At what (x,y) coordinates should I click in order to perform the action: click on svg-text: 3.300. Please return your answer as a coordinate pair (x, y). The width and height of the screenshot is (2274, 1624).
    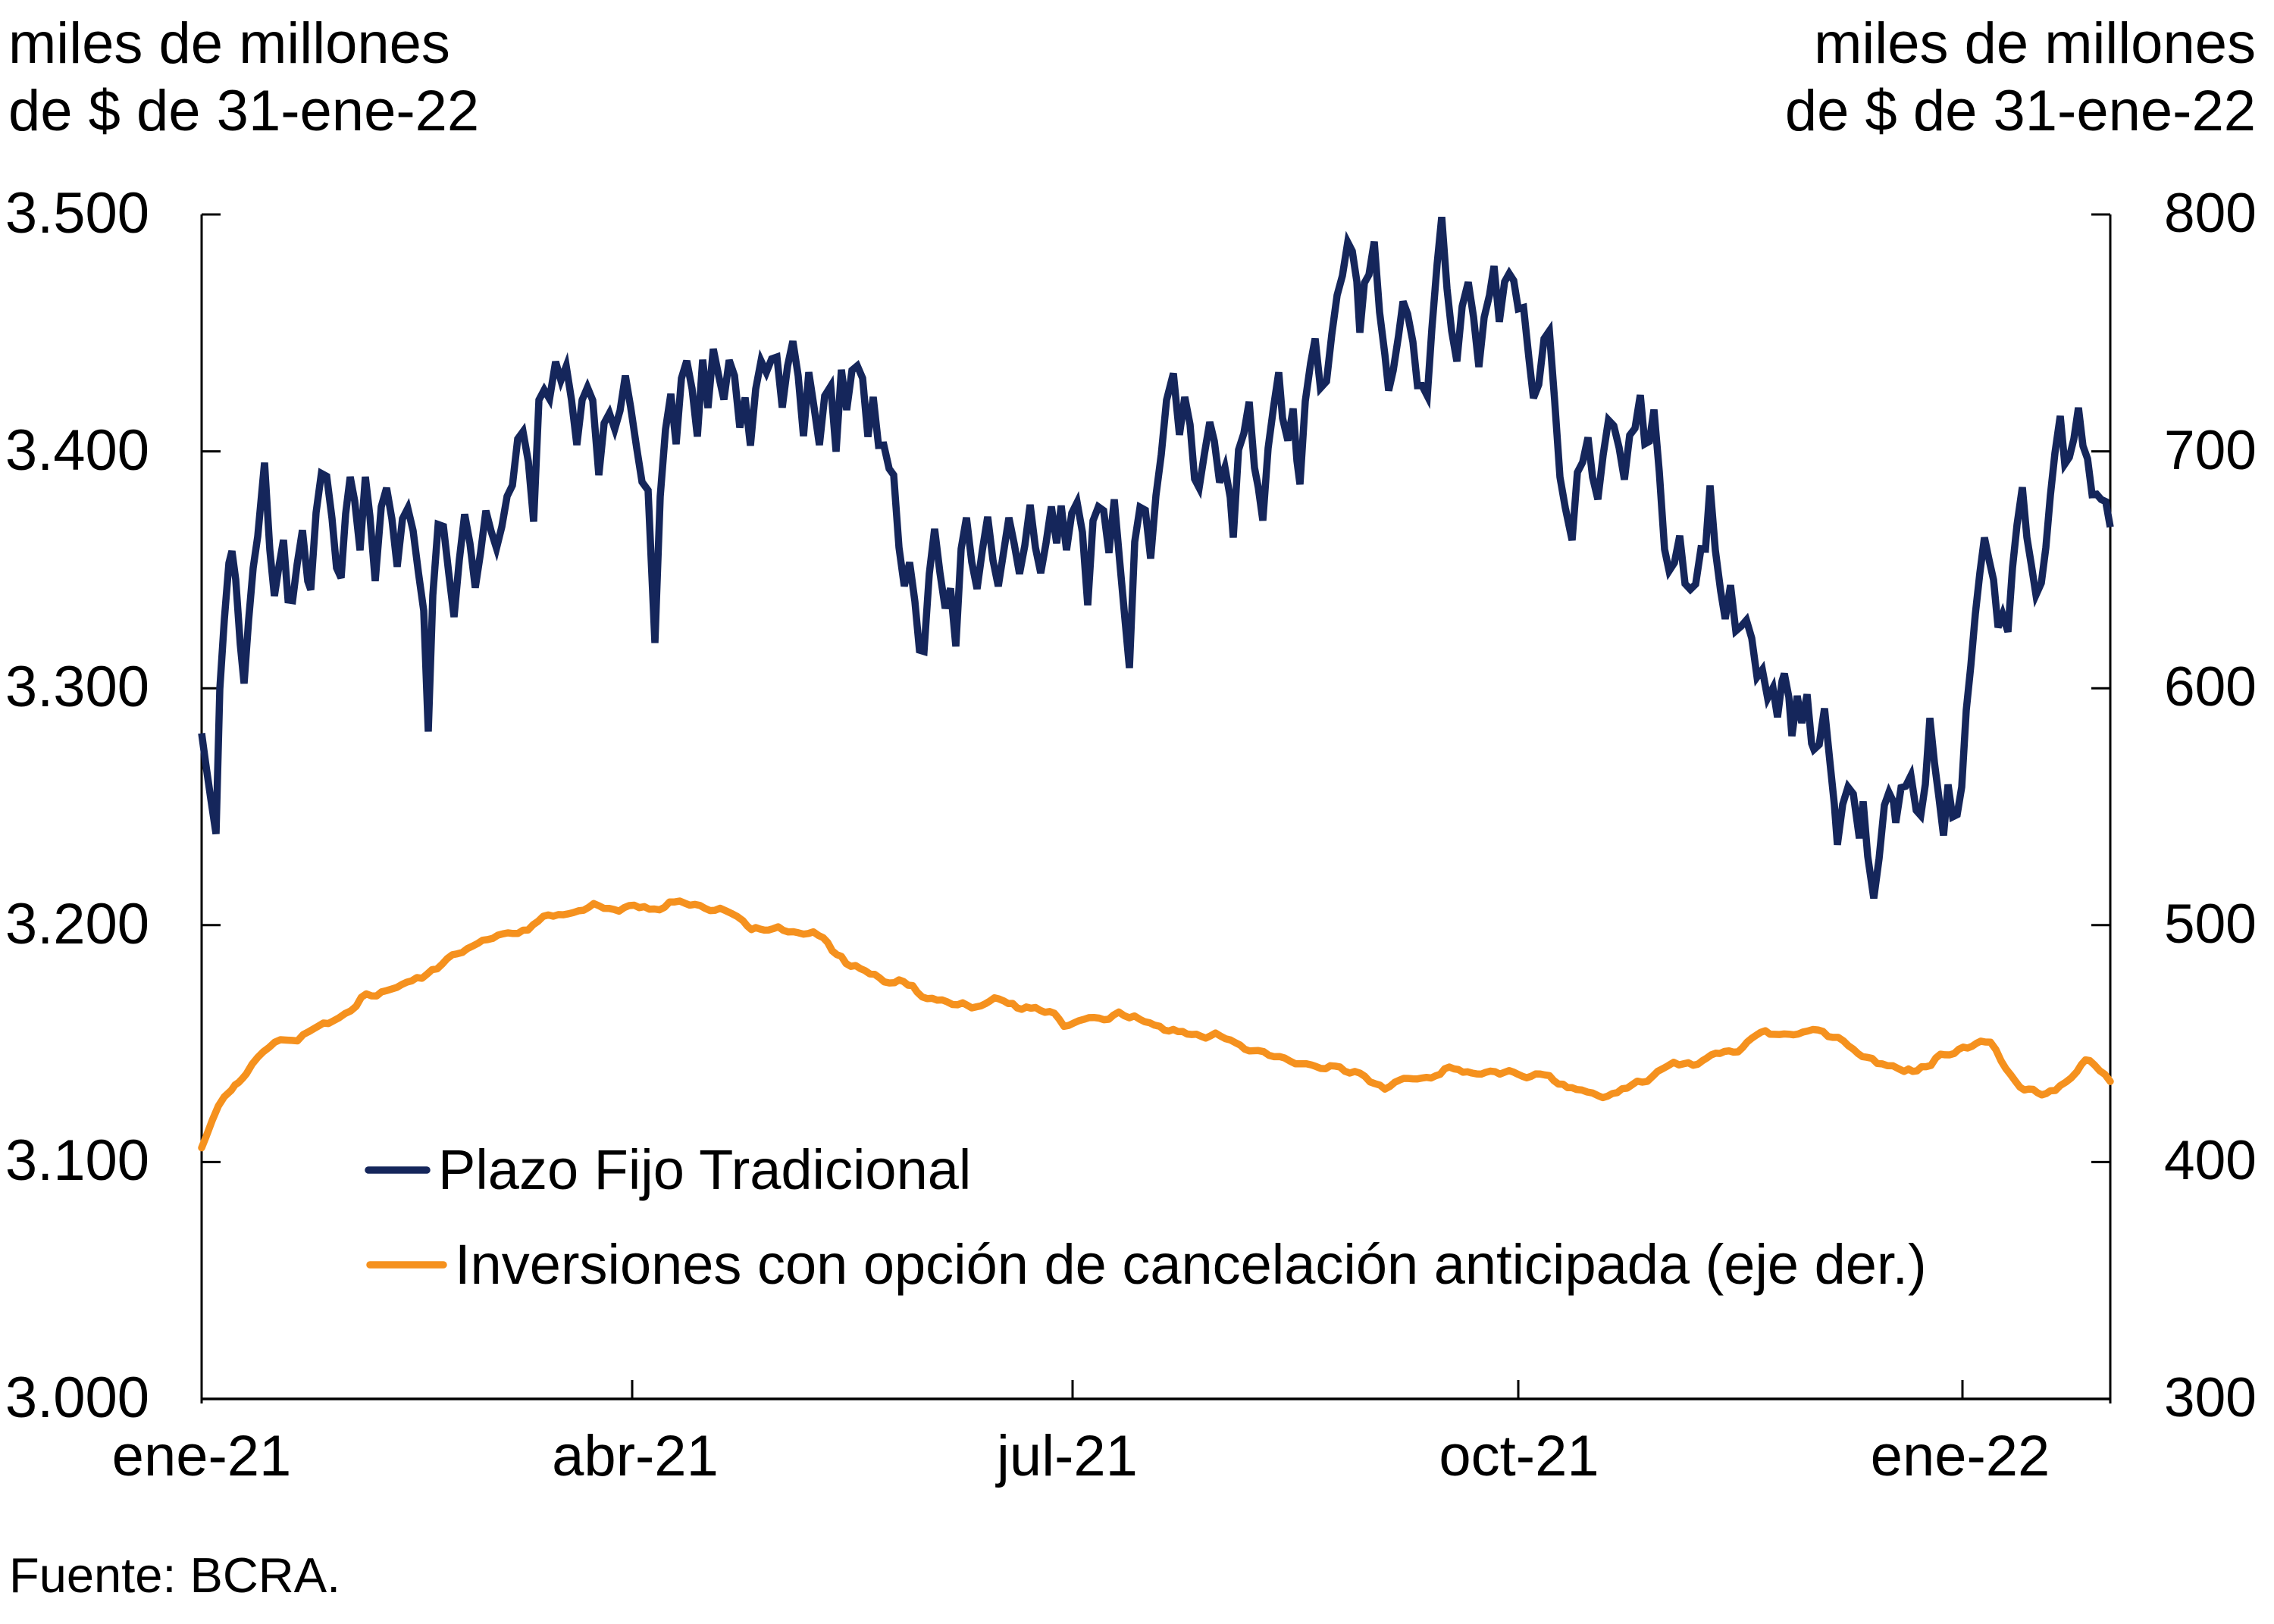
    Looking at the image, I should click on (77, 687).